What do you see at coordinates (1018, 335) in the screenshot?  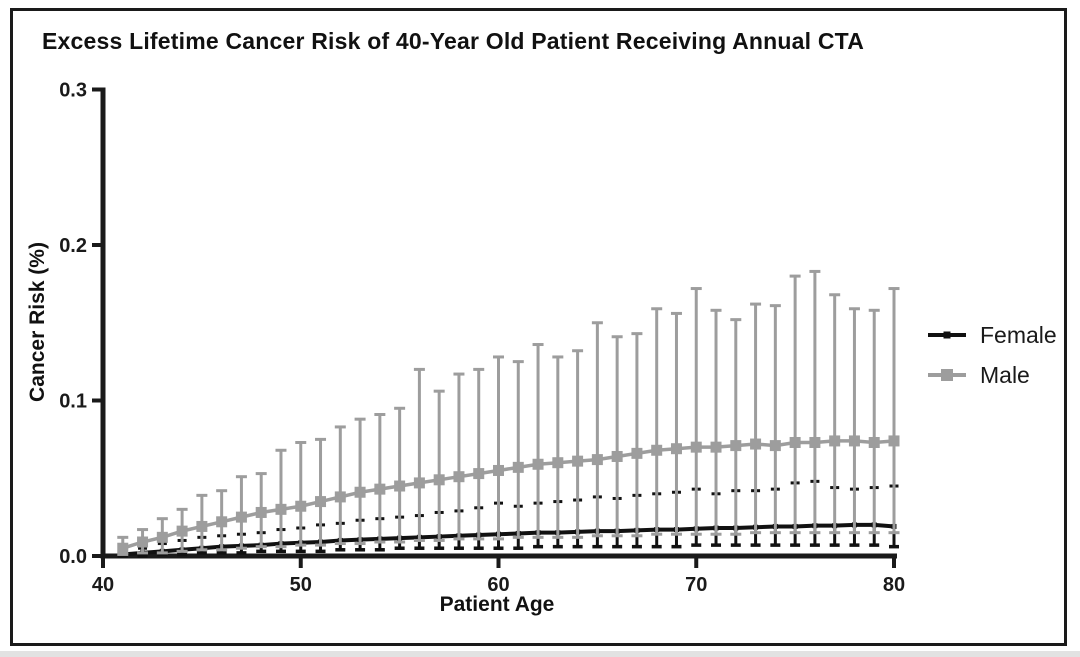 I see `legend-label-female: Female` at bounding box center [1018, 335].